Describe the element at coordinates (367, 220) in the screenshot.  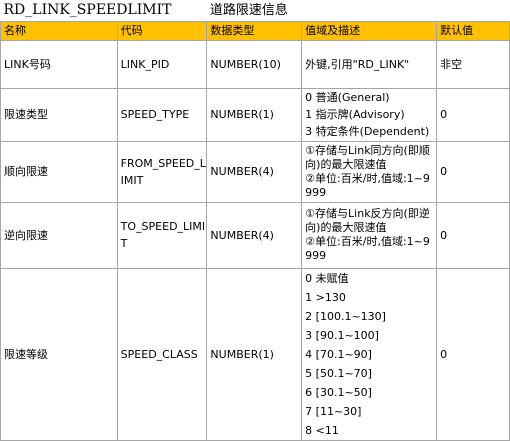
I see `domain-line: ①存储与Link反方向(即逆向)的最大限速值` at that location.